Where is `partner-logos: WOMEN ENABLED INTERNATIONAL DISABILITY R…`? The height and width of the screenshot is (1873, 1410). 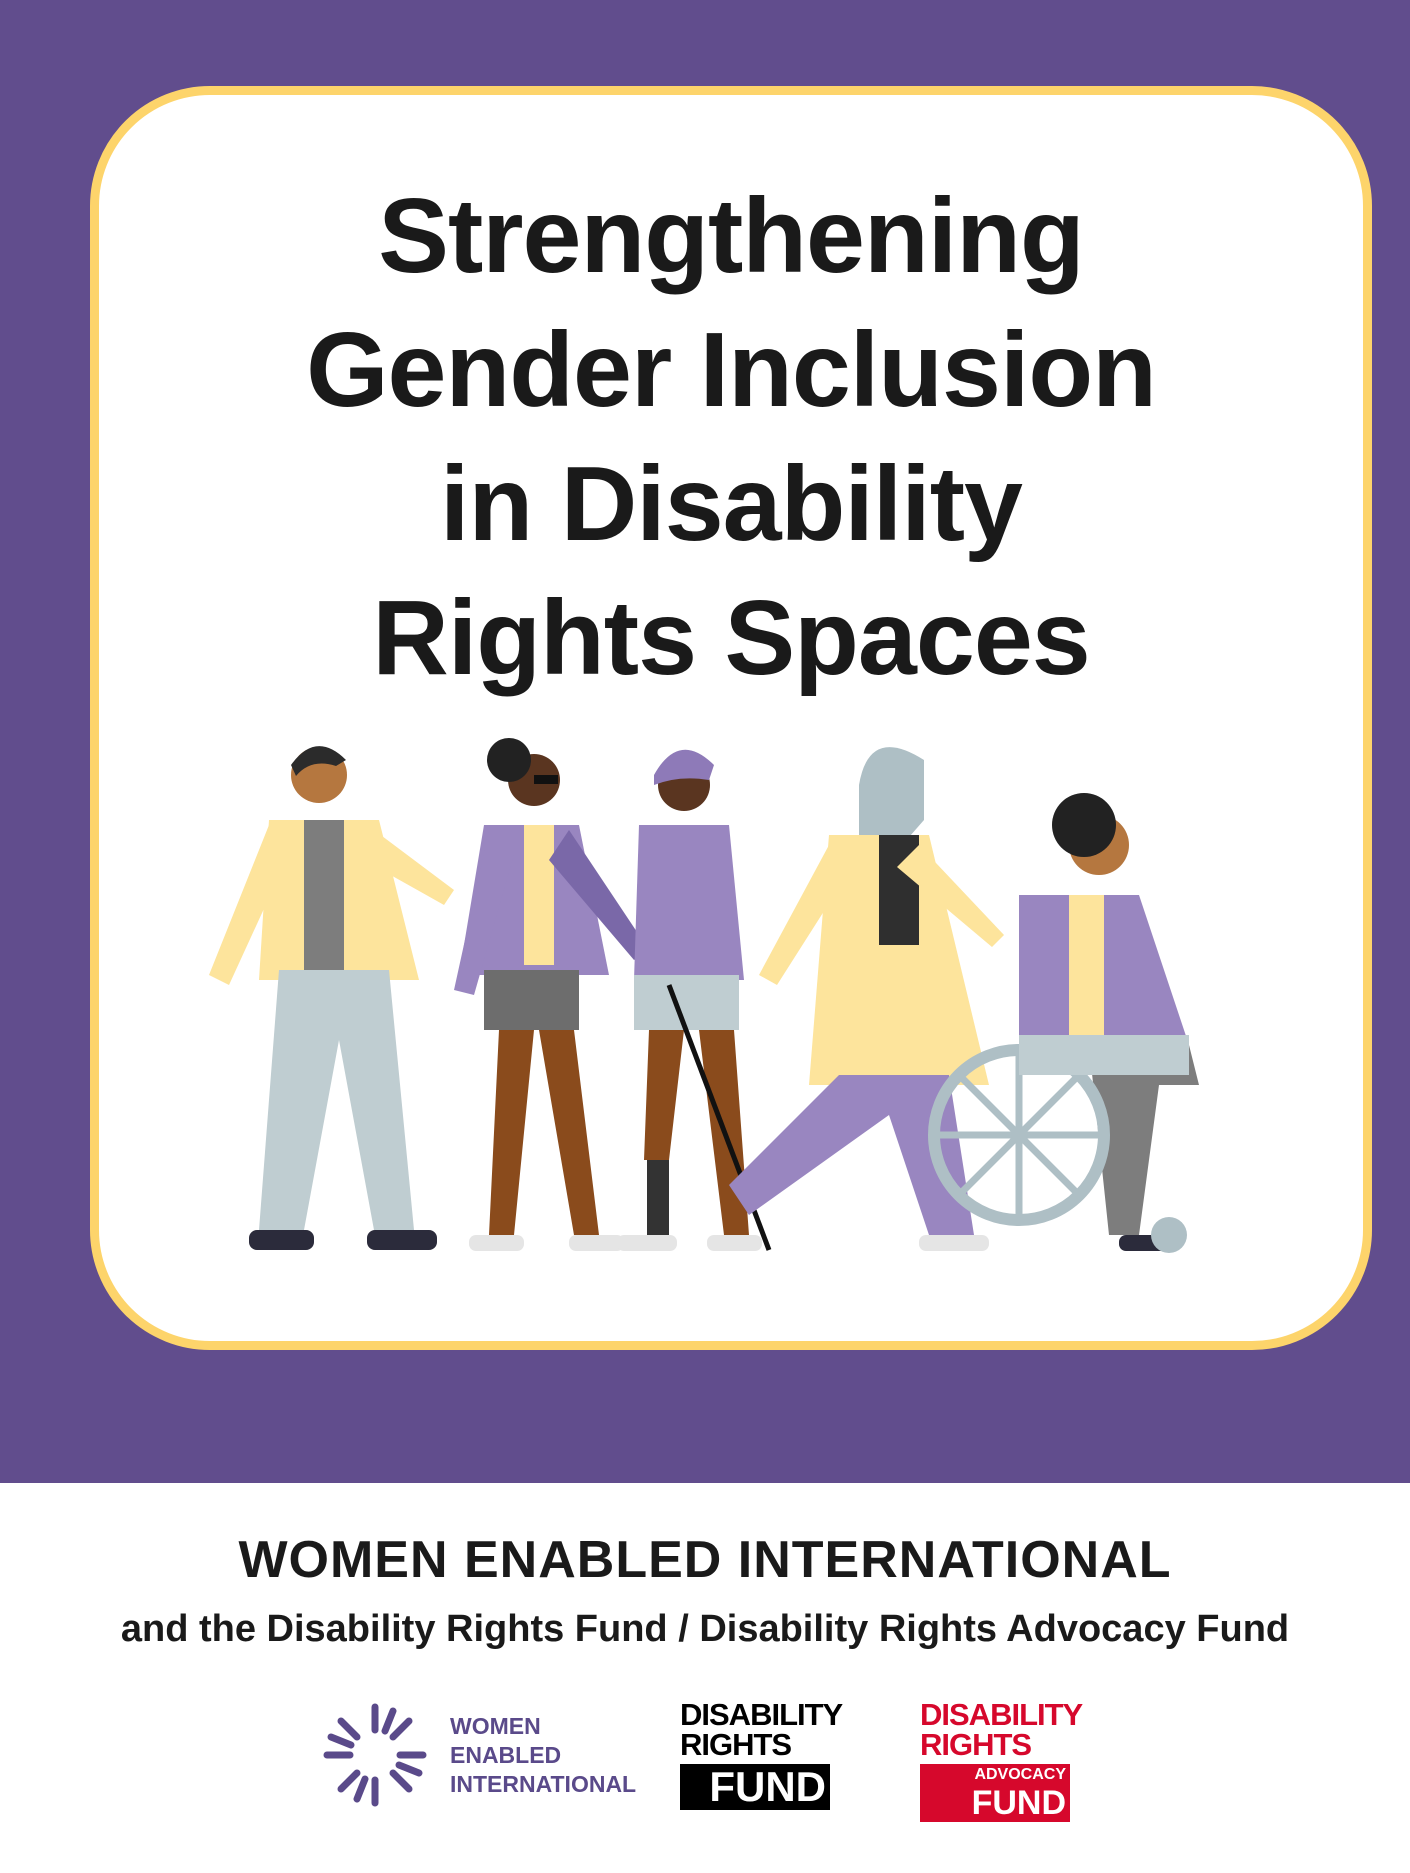 partner-logos: WOMEN ENABLED INTERNATIONAL DISABILITY R… is located at coordinates (725, 1765).